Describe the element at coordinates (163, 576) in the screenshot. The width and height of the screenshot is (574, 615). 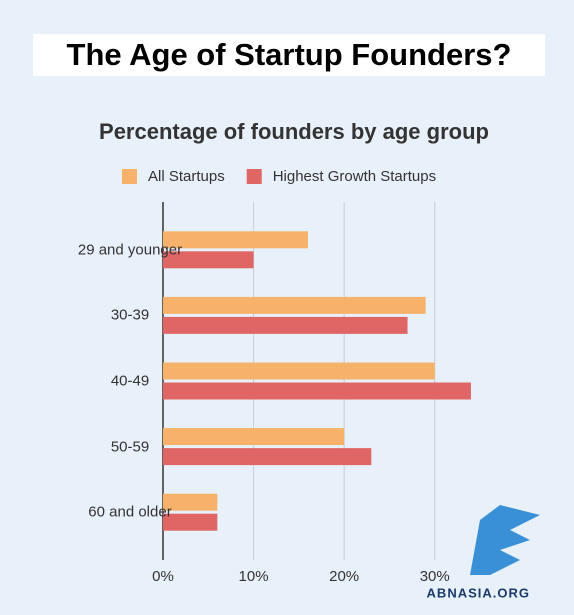
I see `x-tick-label: 0%` at that location.